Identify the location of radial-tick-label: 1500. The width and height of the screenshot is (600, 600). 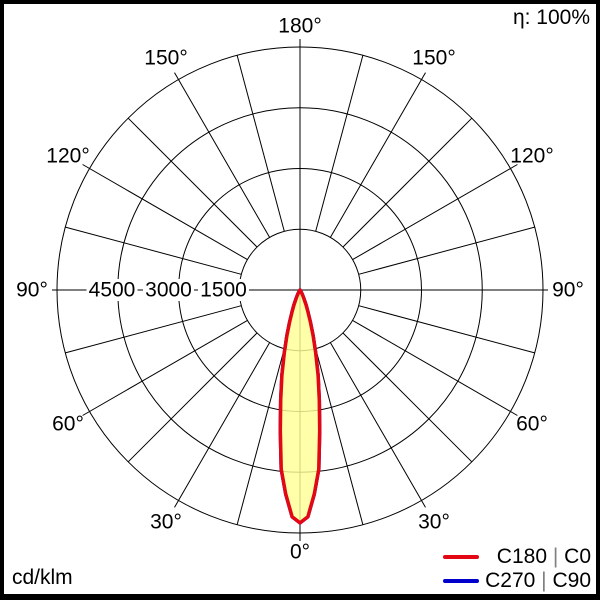
(223, 290).